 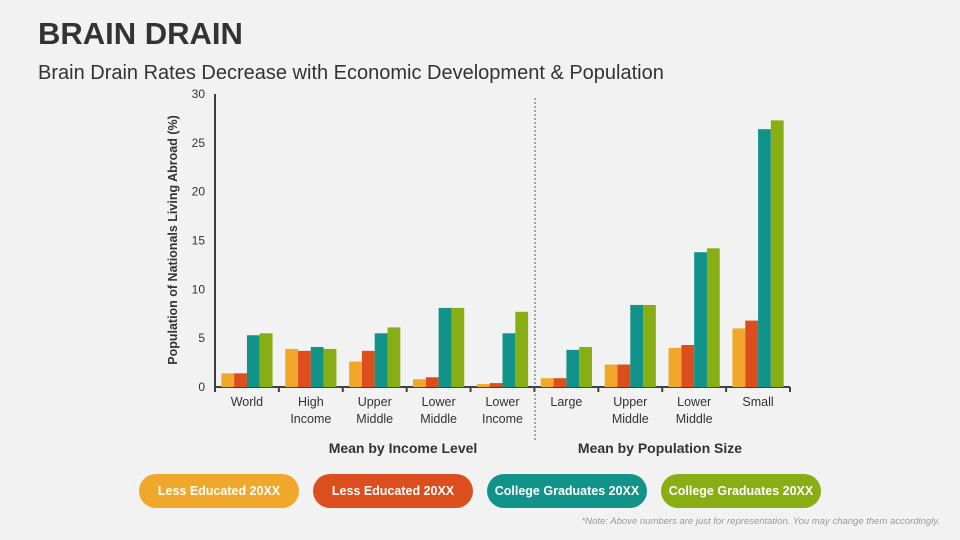 I want to click on y-tick-label: 20, so click(x=199, y=192).